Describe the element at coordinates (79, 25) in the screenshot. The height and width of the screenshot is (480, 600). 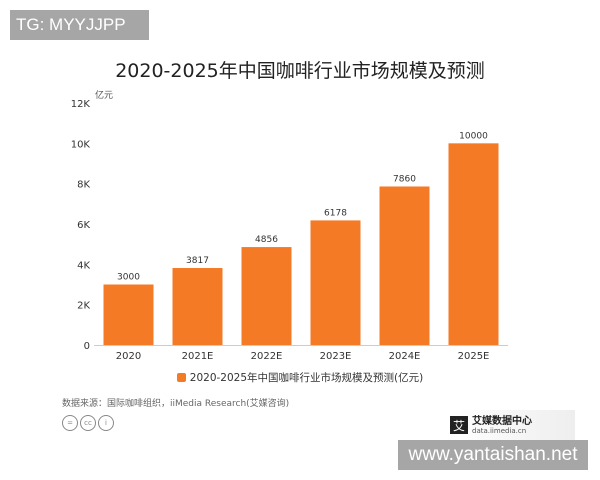
I see `watermark-top: TG: MYYJJPP` at that location.